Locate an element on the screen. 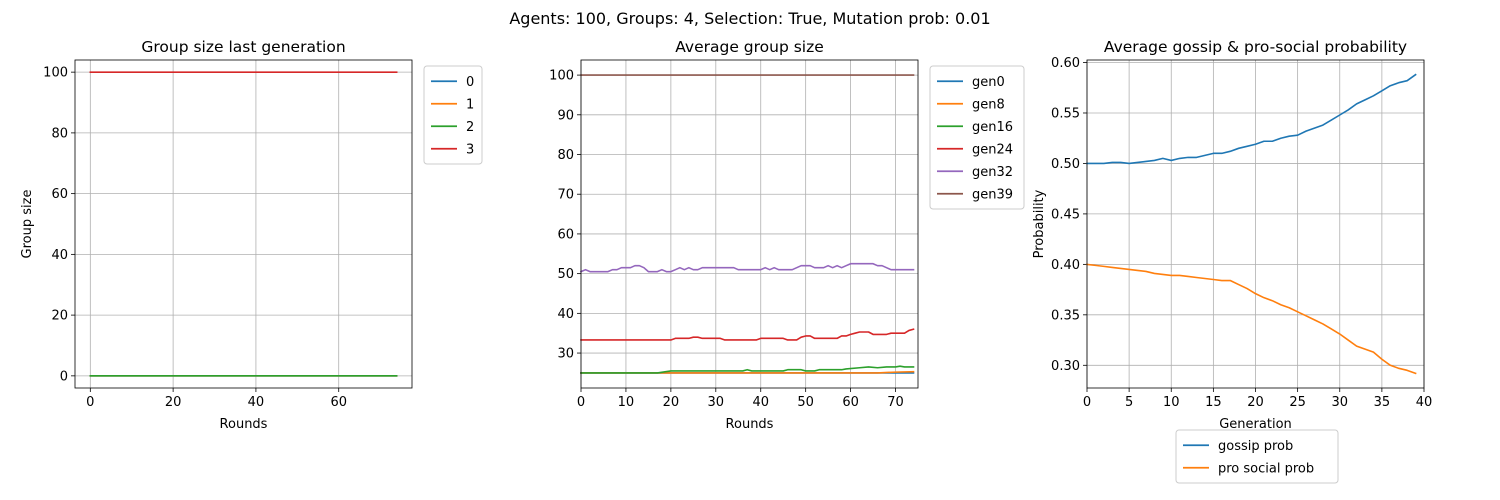 Image resolution: width=1500 pixels, height=500 pixels. series-line-pro-social-prob is located at coordinates (1251, 319).